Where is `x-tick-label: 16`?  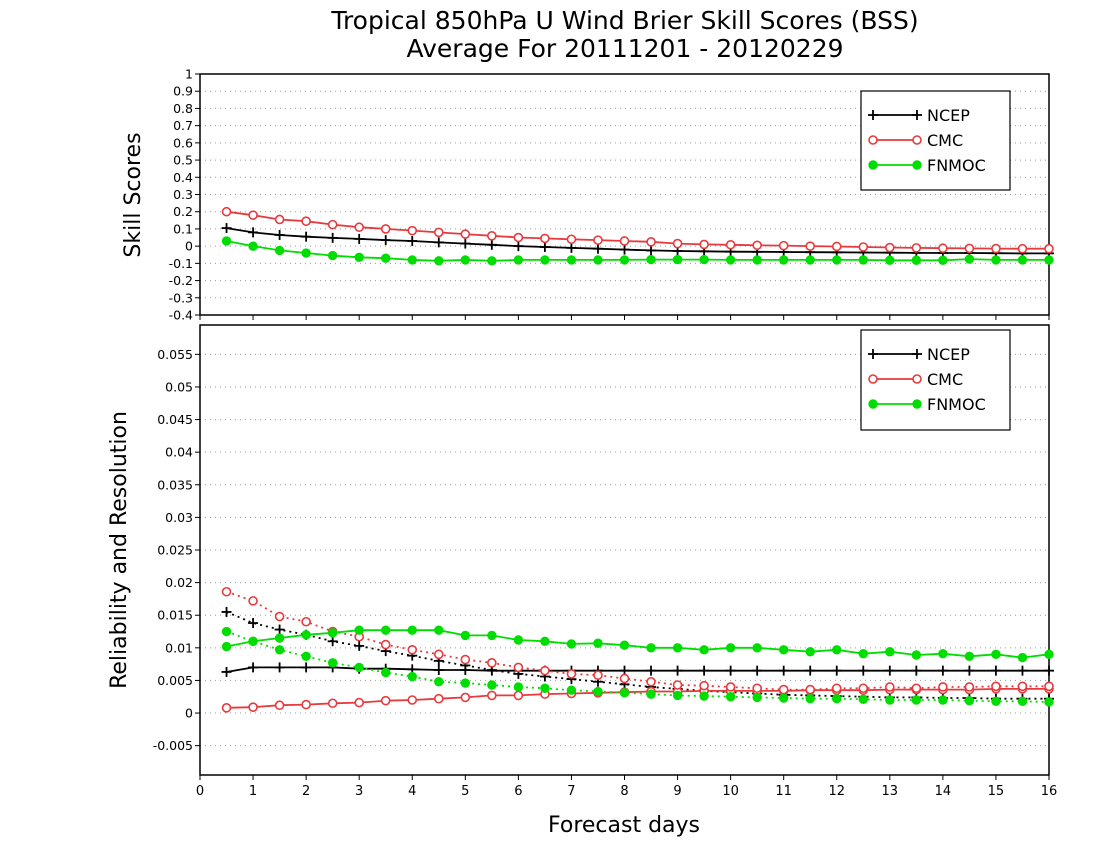 x-tick-label: 16 is located at coordinates (1049, 791).